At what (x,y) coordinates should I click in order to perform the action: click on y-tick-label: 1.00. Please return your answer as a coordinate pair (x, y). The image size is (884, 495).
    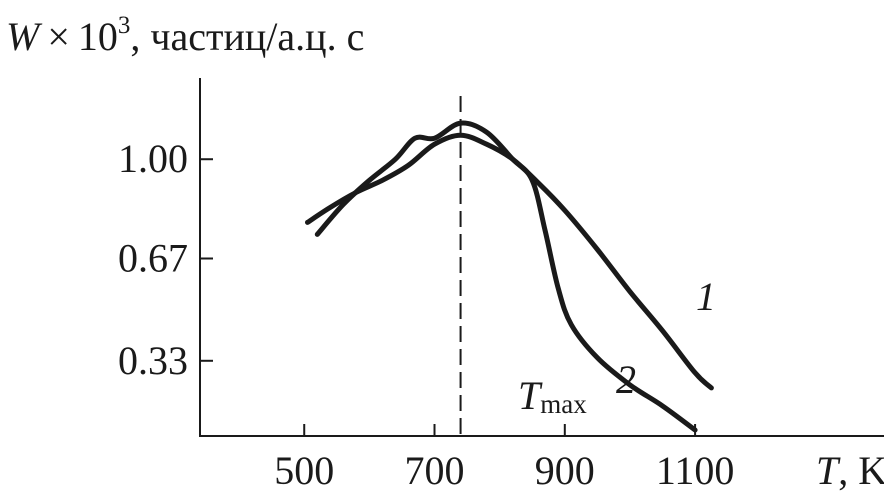
    Looking at the image, I should click on (153, 158).